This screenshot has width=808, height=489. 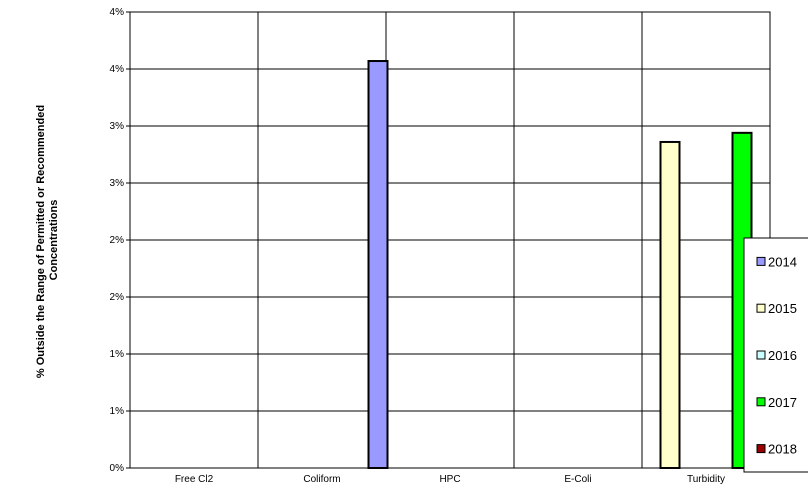 What do you see at coordinates (782, 402) in the screenshot?
I see `legend-label-2017: 2017` at bounding box center [782, 402].